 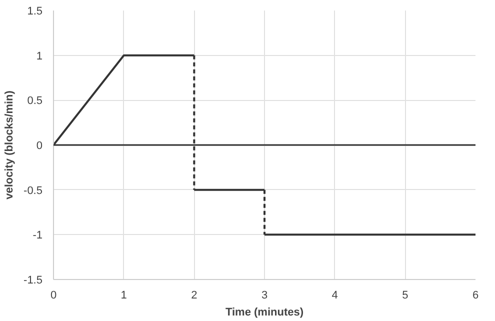 What do you see at coordinates (264, 296) in the screenshot?
I see `x-tick-label: 3` at bounding box center [264, 296].